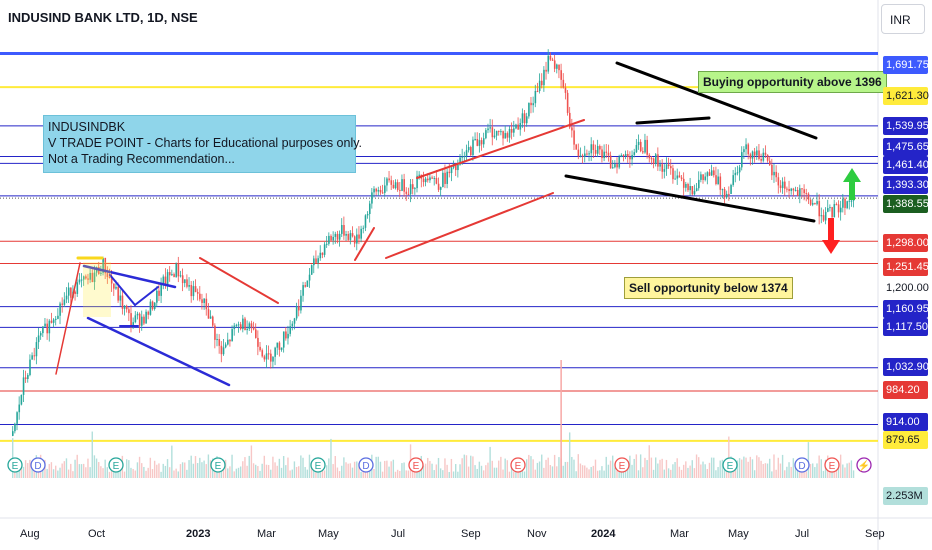 This screenshot has height=550, width=932. Describe the element at coordinates (97, 534) in the screenshot. I see `time-label: Oct` at that location.